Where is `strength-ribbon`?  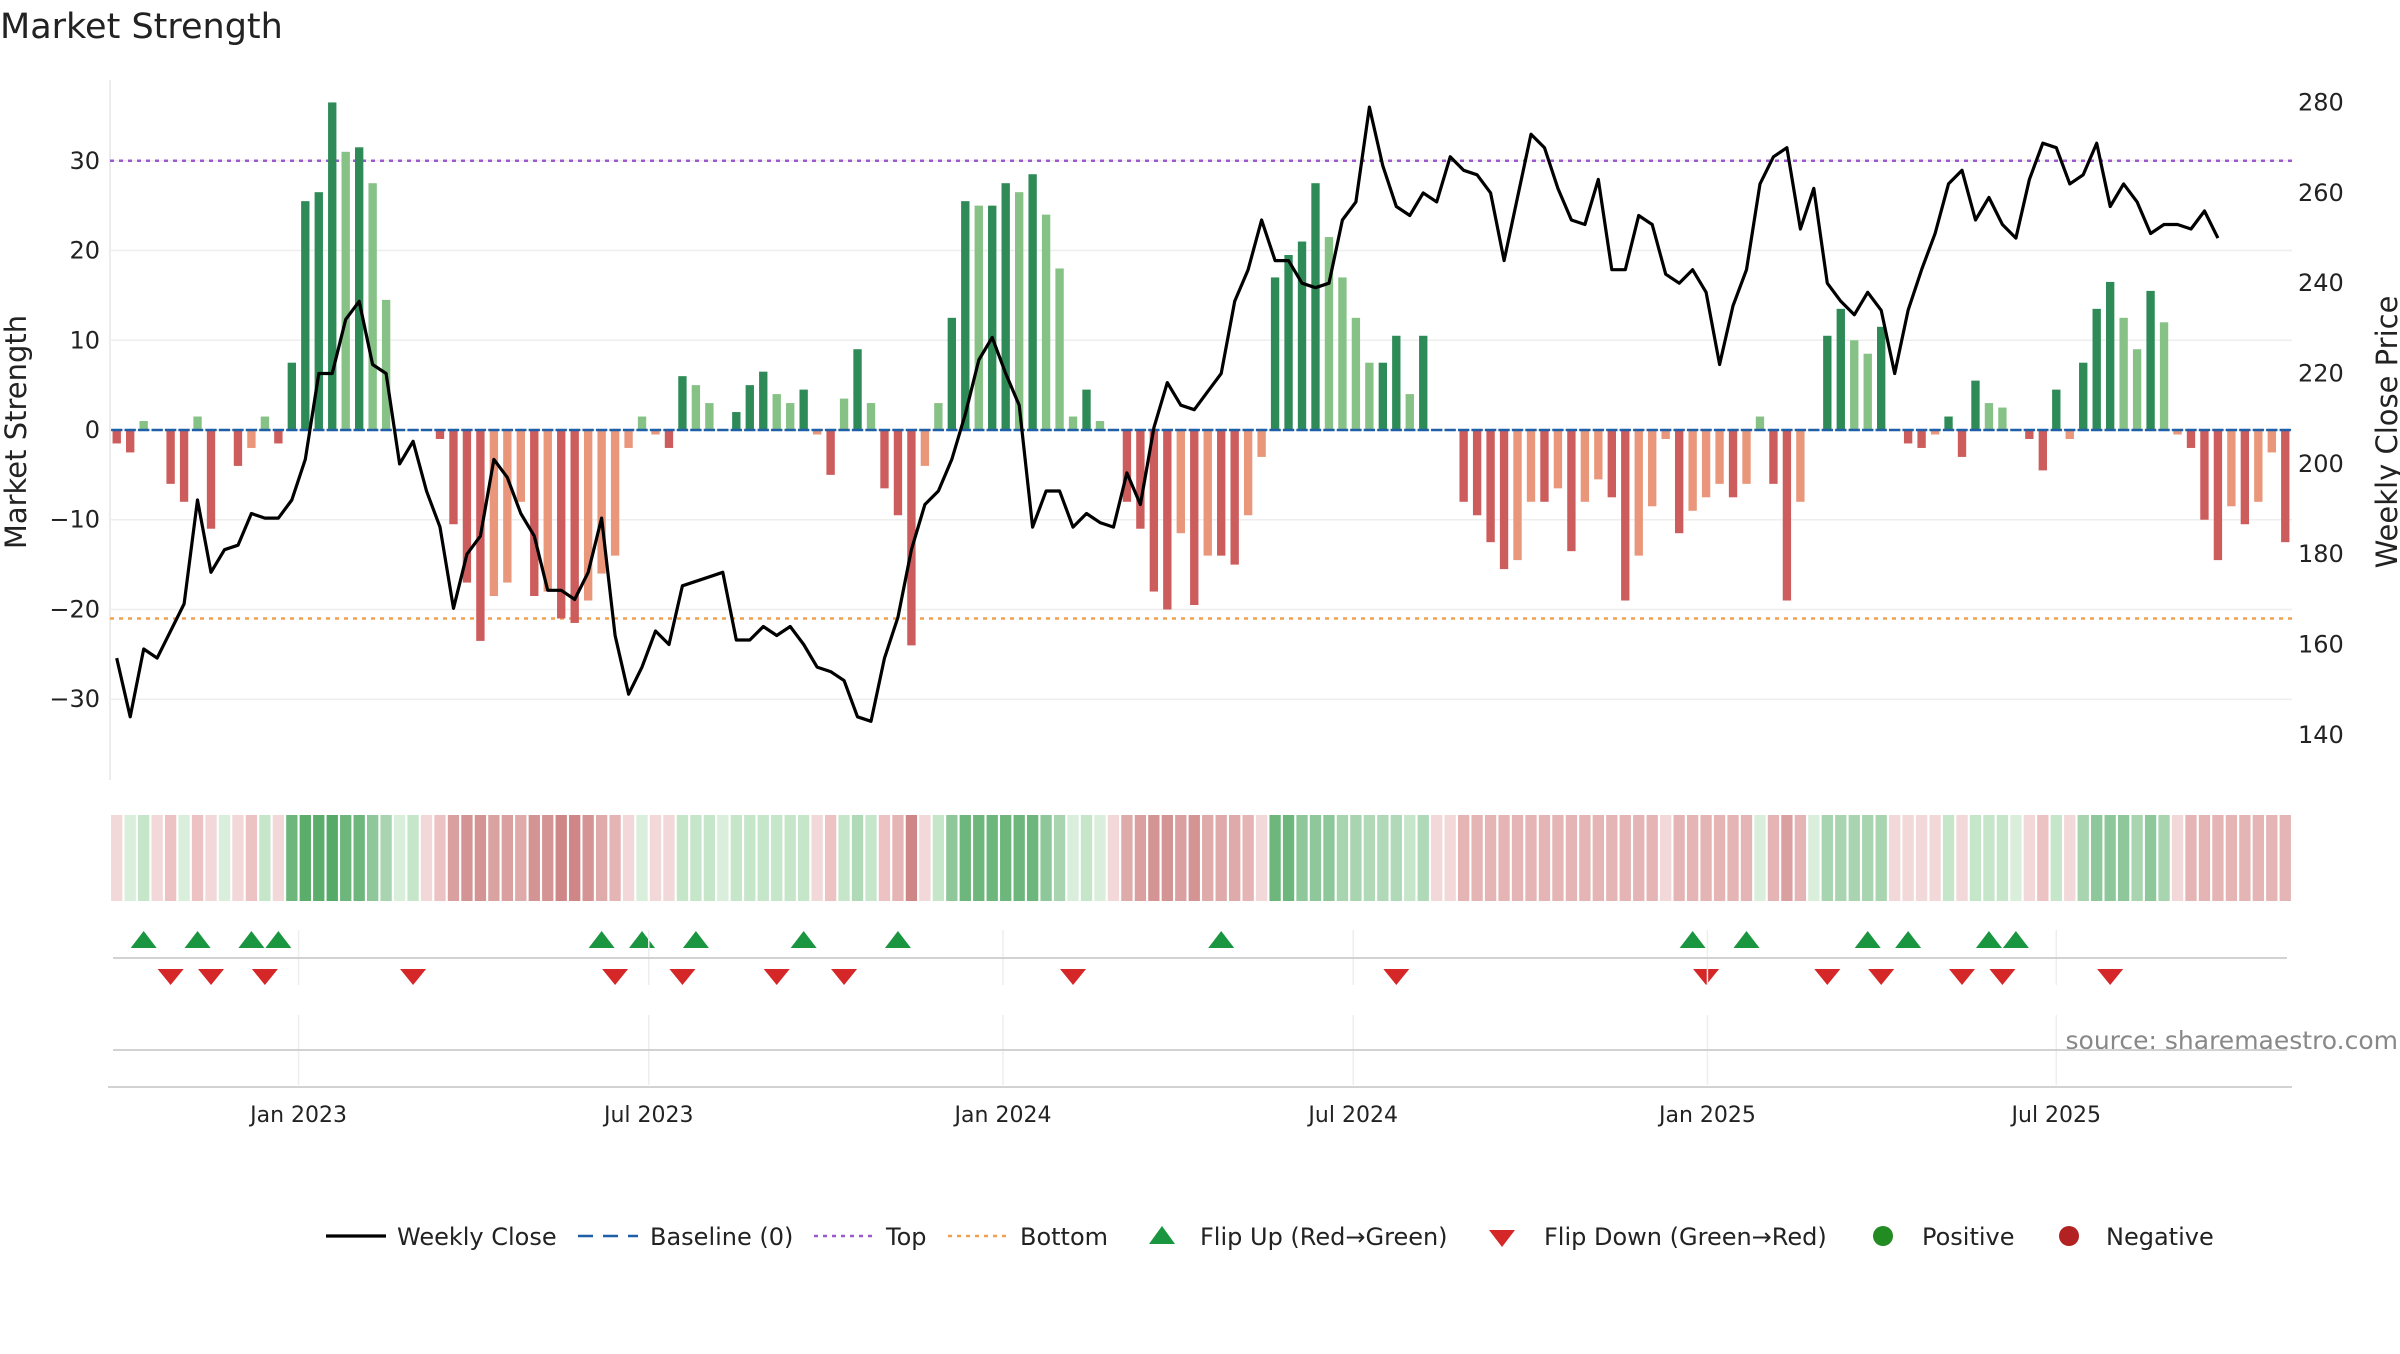
strength-ribbon is located at coordinates (1201, 858).